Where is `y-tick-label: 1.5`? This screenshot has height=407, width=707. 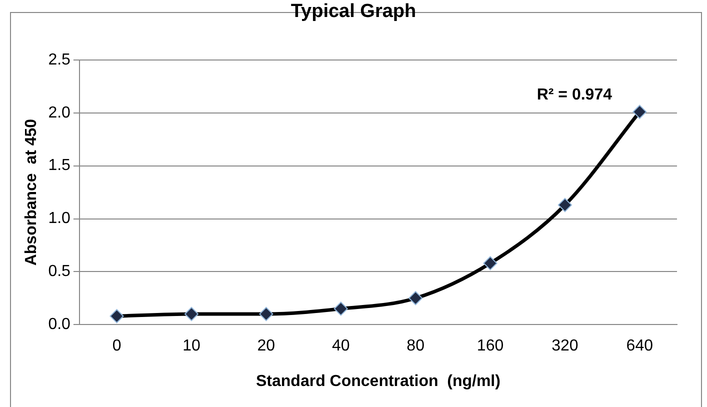 y-tick-label: 1.5 is located at coordinates (59, 165).